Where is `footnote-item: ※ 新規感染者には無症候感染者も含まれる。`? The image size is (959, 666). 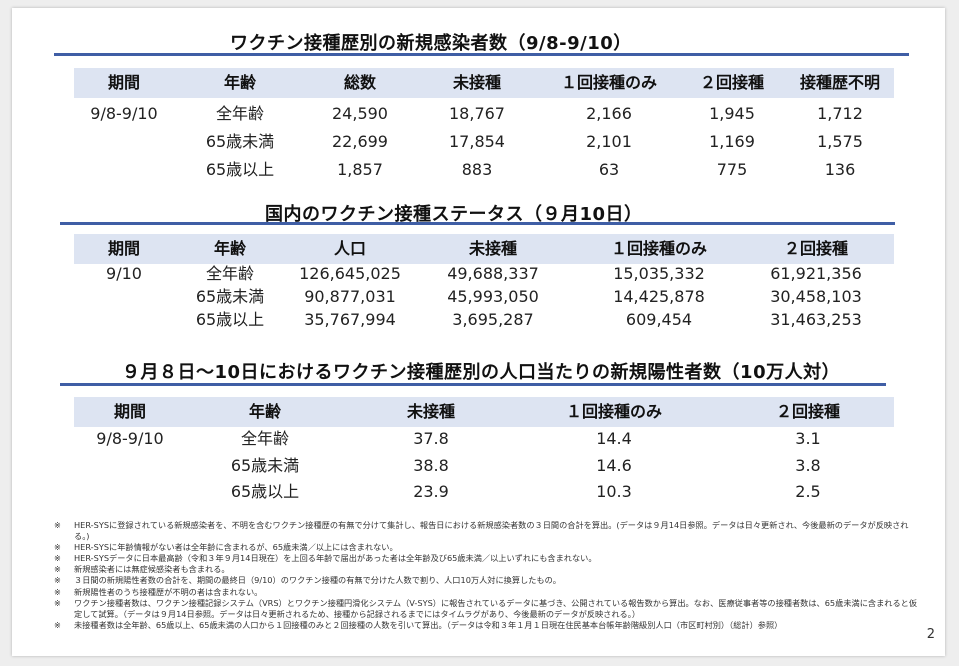 footnote-item: ※ 新規感染者には無症候感染者も含まれる。 is located at coordinates (488, 569).